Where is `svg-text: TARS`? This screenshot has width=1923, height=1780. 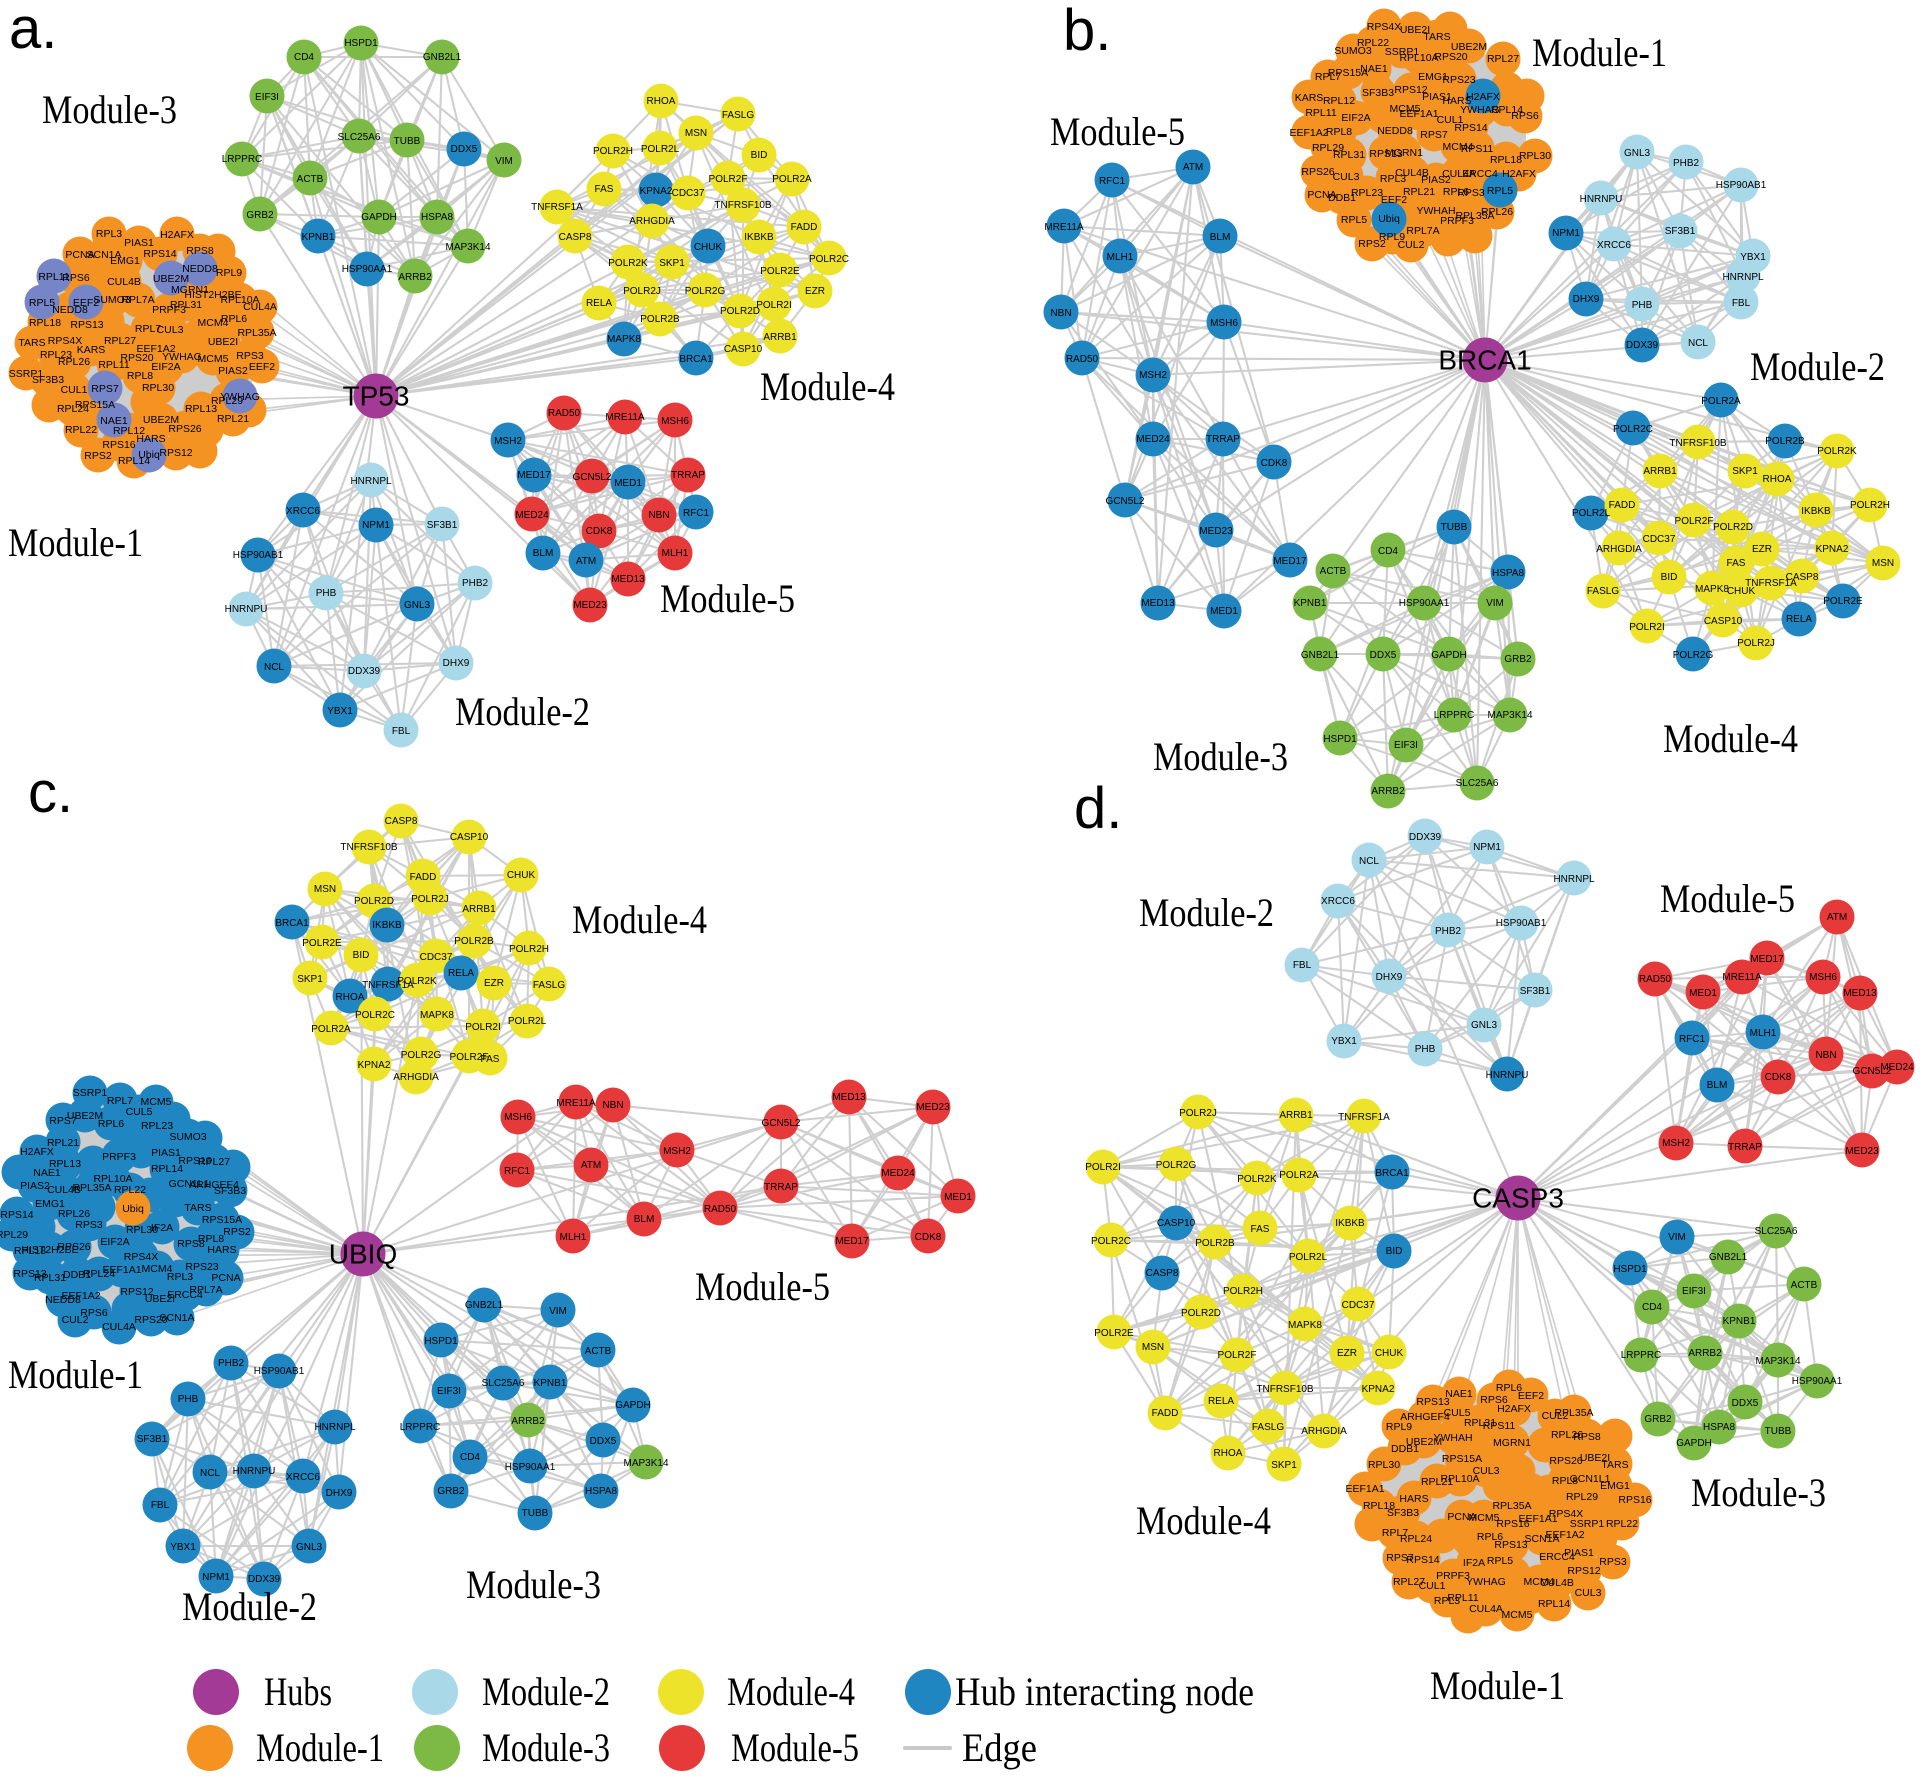
svg-text: TARS is located at coordinates (1614, 1465).